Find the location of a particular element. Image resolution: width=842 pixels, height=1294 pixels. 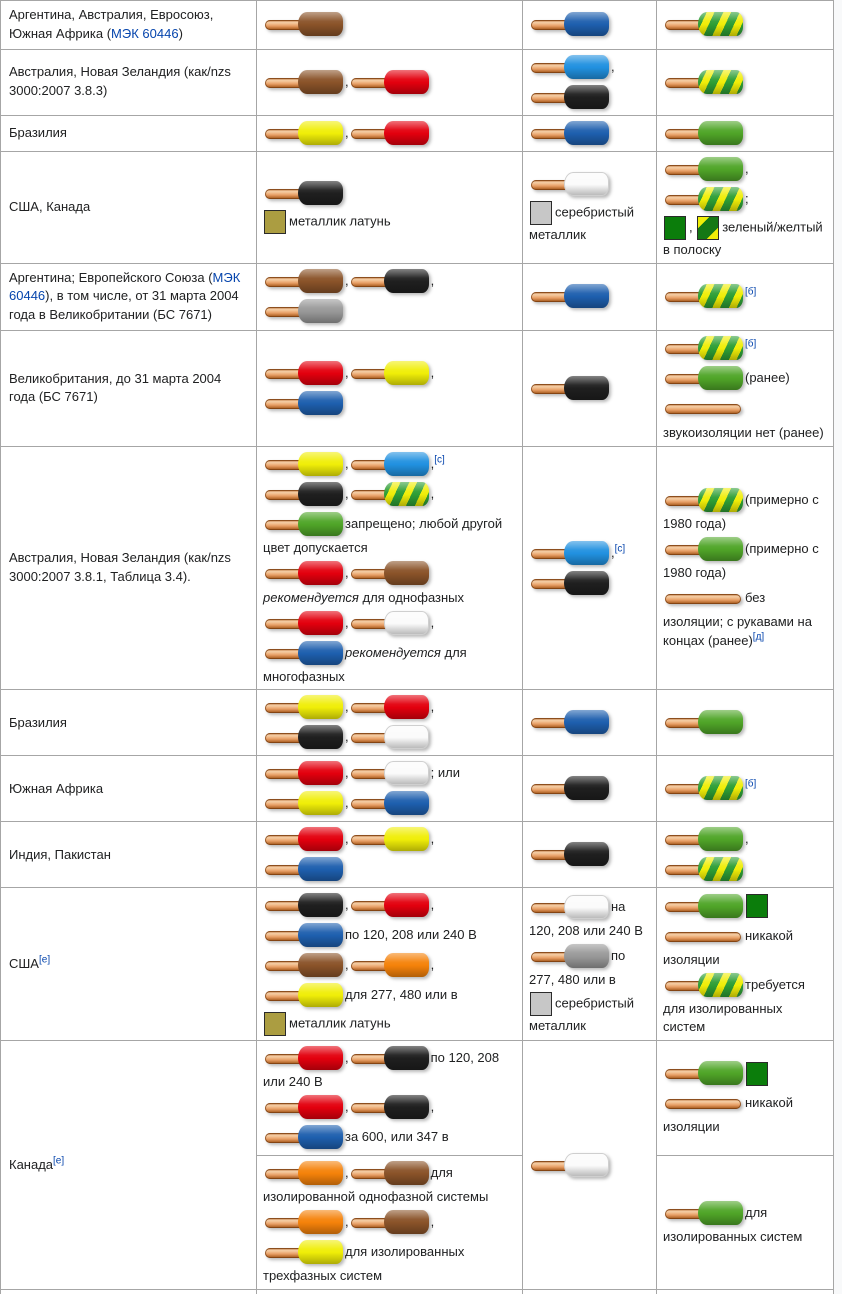

footnote-ref: [c] is located at coordinates (620, 549).